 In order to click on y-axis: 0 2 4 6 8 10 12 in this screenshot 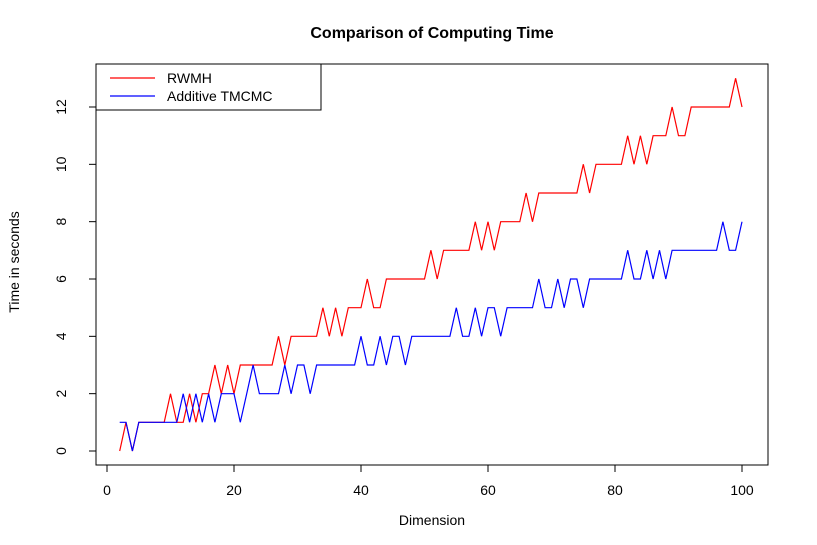, I will do `click(75, 277)`.